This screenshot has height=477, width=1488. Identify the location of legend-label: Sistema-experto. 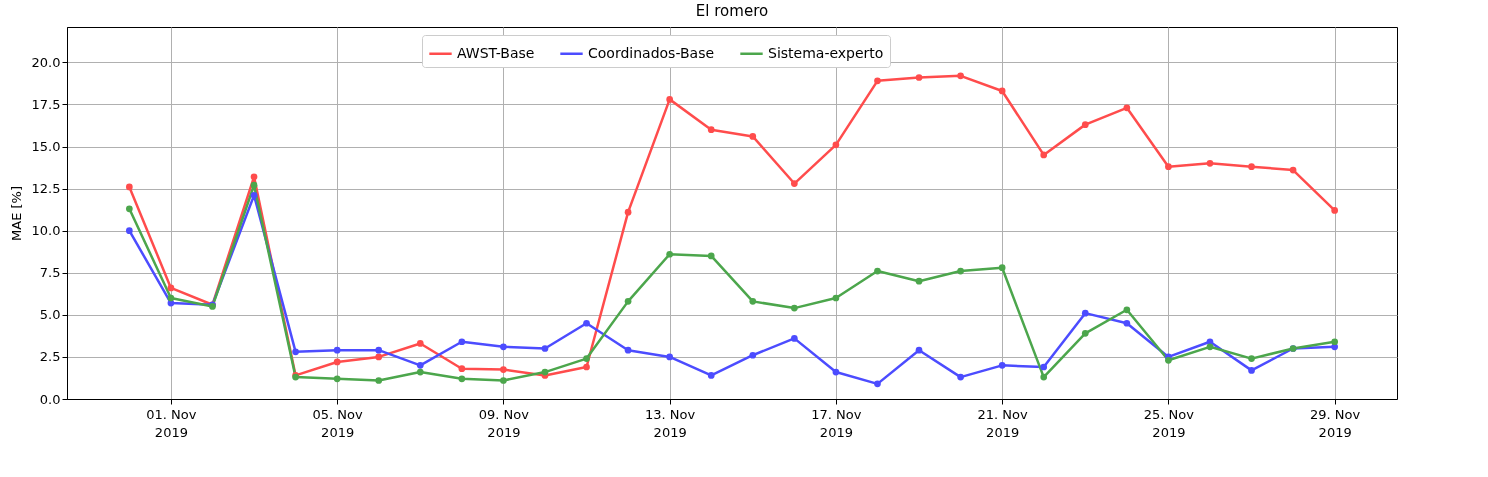
(826, 52).